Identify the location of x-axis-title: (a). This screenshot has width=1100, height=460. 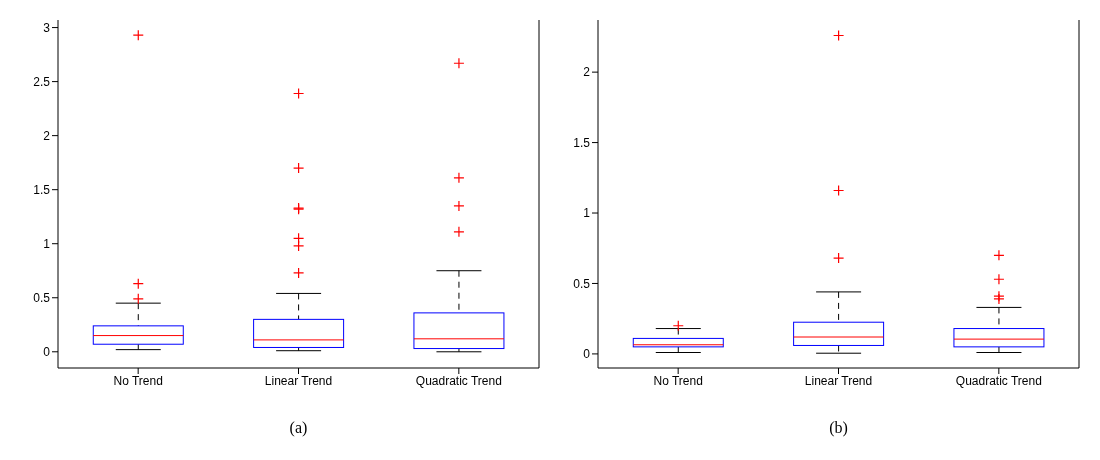
(298, 428).